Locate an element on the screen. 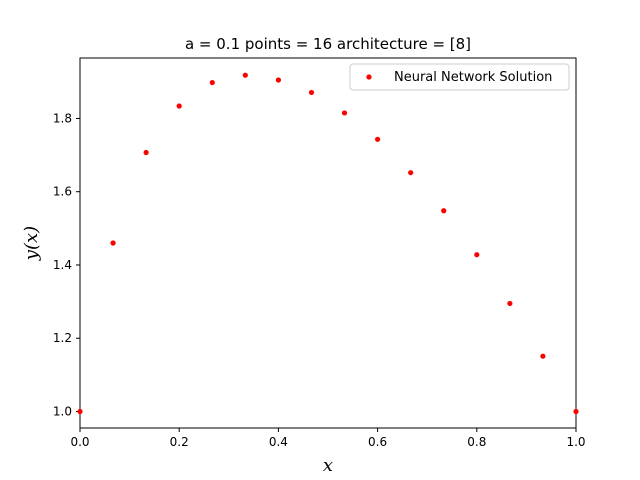  legend-marker is located at coordinates (369, 77).